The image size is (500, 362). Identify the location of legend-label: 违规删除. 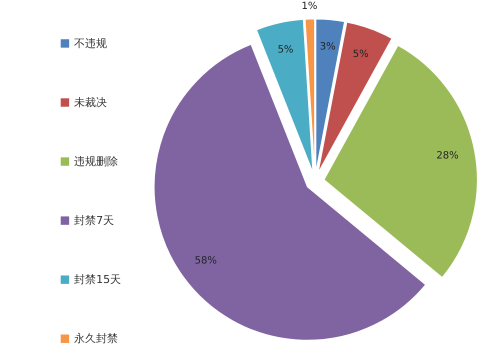
(96, 161).